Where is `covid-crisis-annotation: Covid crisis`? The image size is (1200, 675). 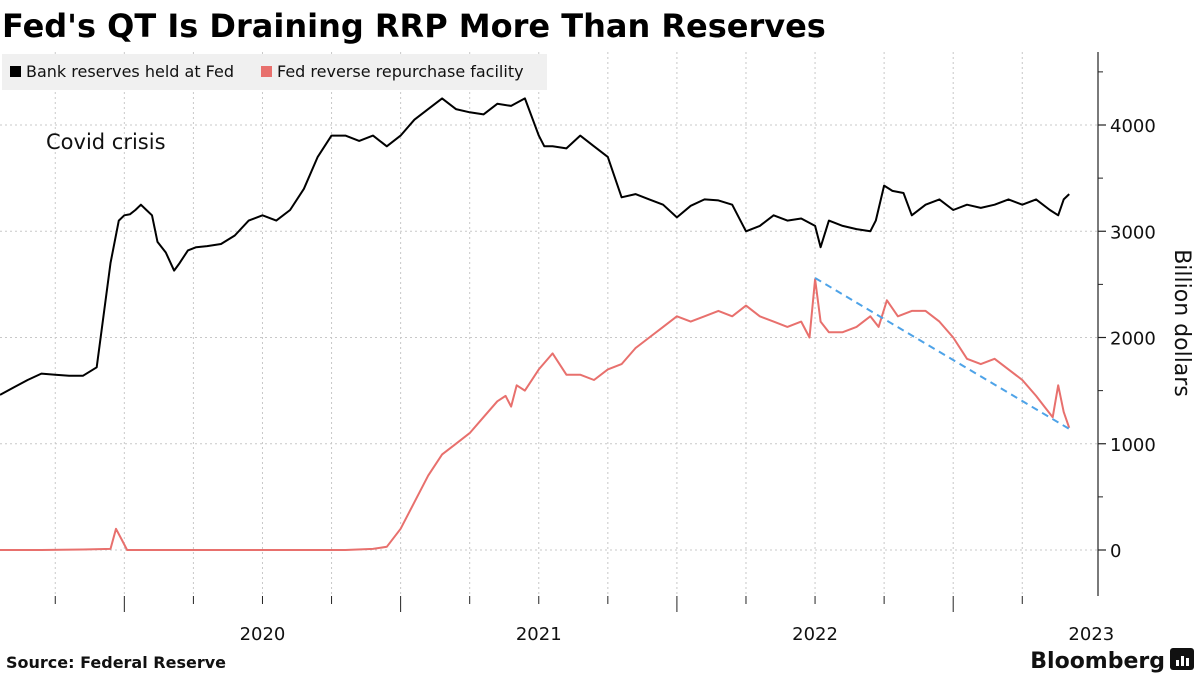
covid-crisis-annotation: Covid crisis is located at coordinates (106, 142).